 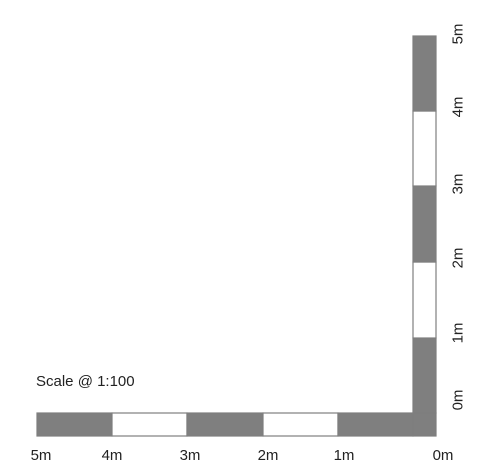 I want to click on vertical-scale-labels: 0m 1m 2m 3m 4m 5m, so click(x=458, y=217).